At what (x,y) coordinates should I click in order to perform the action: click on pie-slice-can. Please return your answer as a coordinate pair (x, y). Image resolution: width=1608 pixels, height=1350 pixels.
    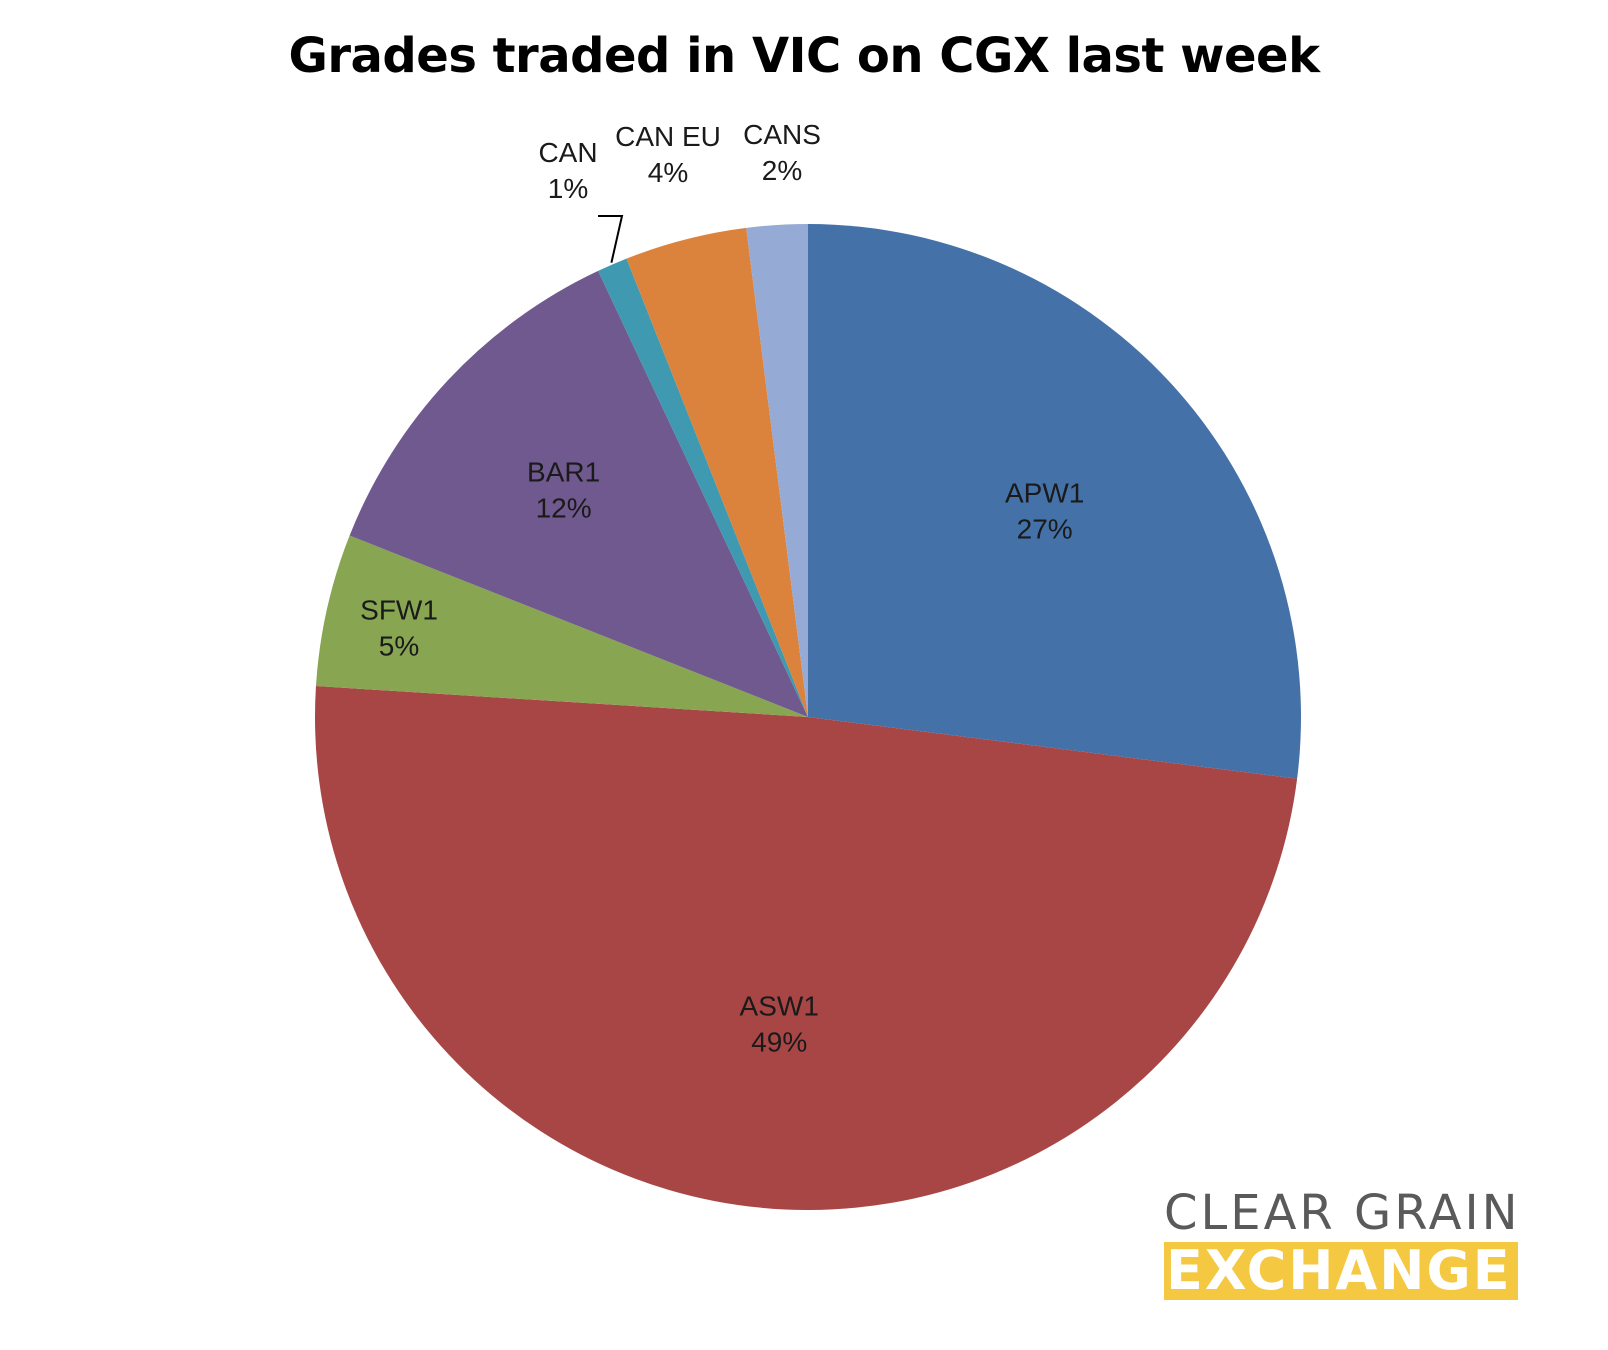
    Looking at the image, I should click on (703, 487).